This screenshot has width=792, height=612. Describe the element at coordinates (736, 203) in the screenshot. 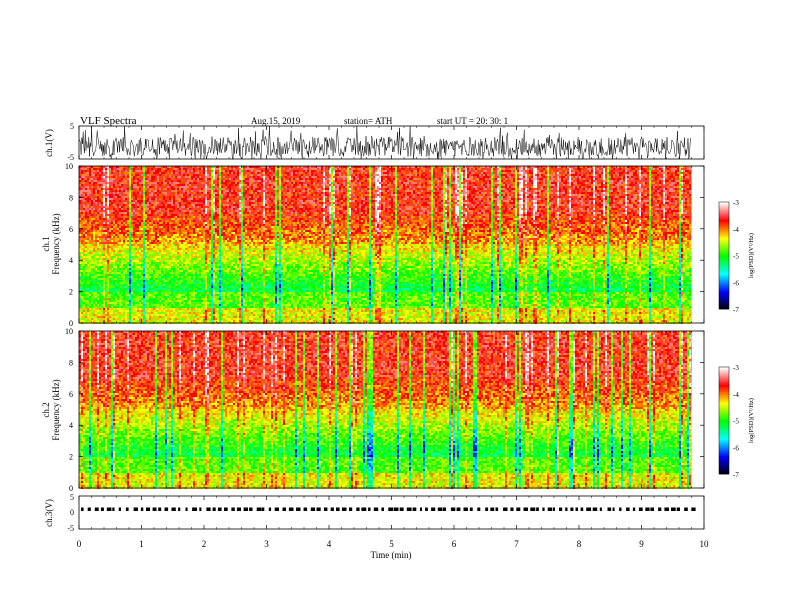

I see `ch1-colorbar-tick: -3` at that location.